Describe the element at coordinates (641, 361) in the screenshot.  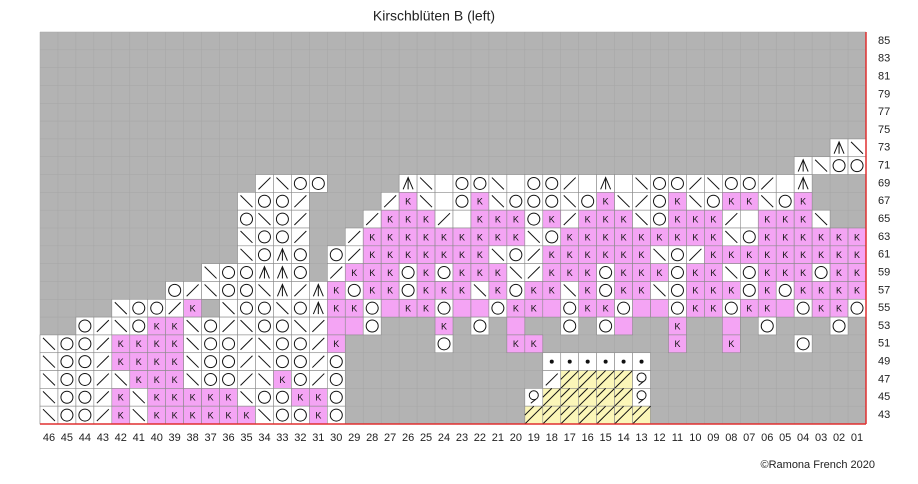
I see `purl` at that location.